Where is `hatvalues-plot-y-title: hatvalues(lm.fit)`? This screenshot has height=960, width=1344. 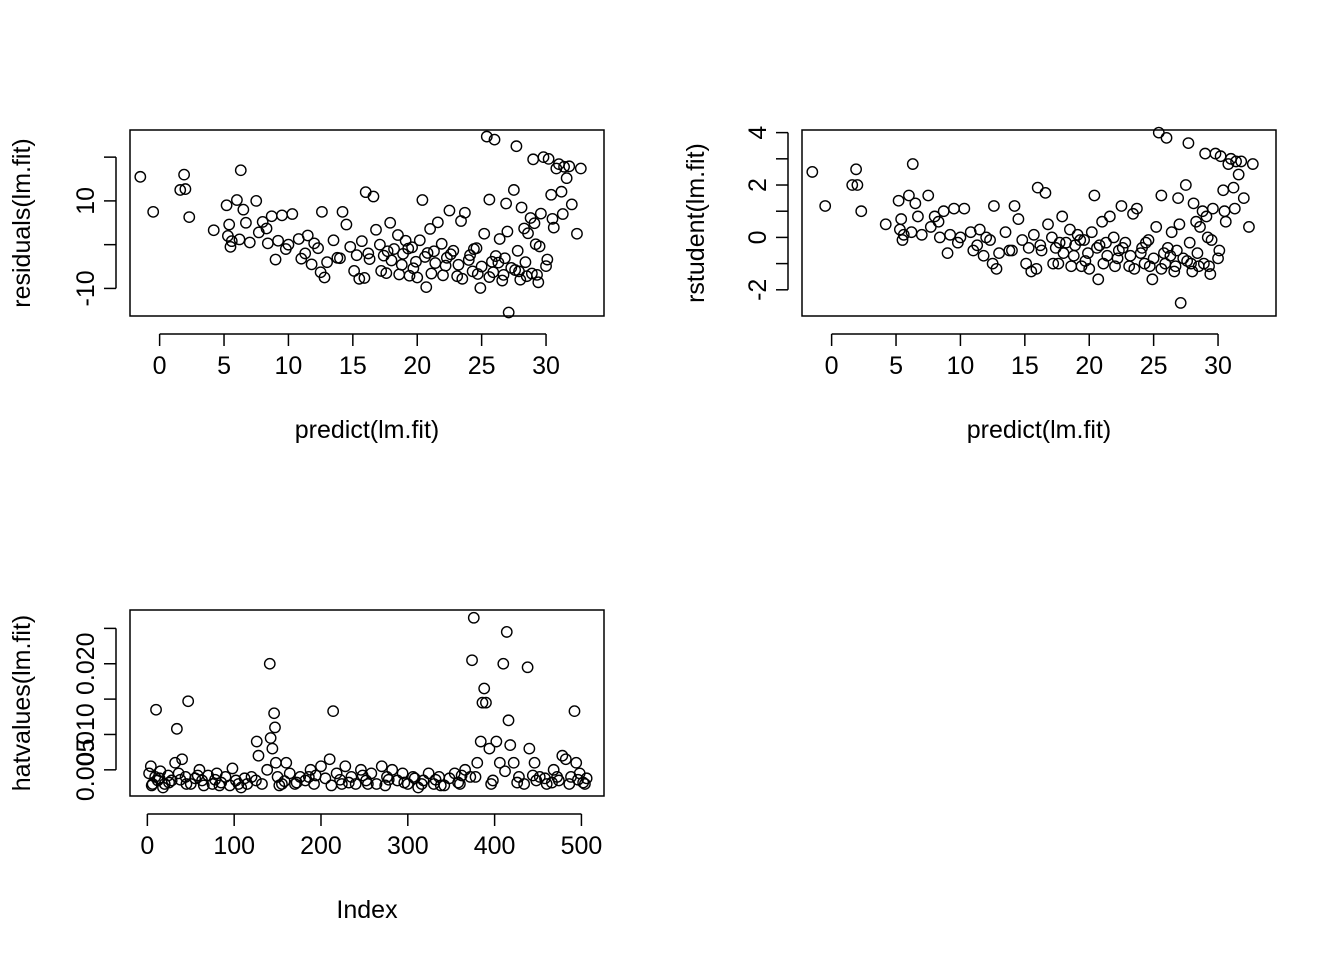
hatvalues-plot-y-title: hatvalues(lm.fit) is located at coordinates (22, 703).